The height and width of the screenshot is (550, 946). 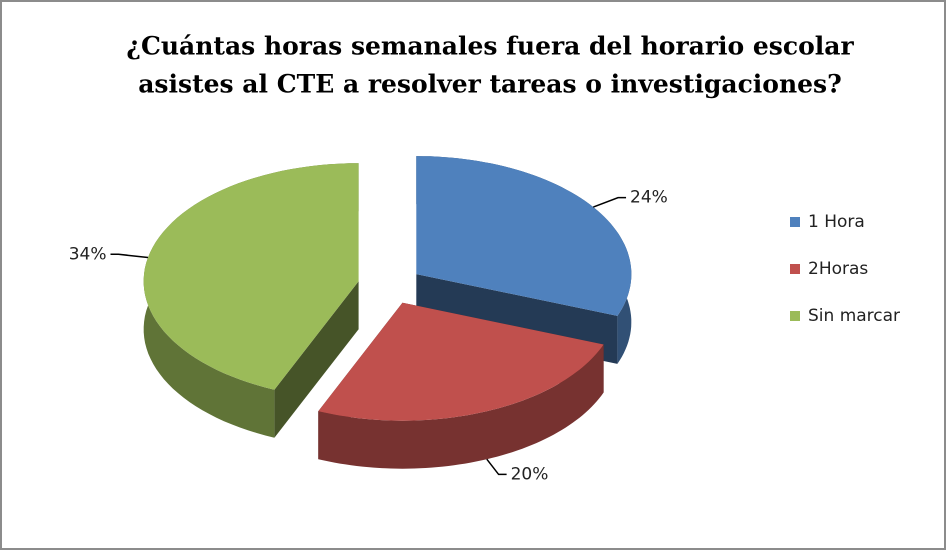 What do you see at coordinates (88, 254) in the screenshot?
I see `data-label: 34%` at bounding box center [88, 254].